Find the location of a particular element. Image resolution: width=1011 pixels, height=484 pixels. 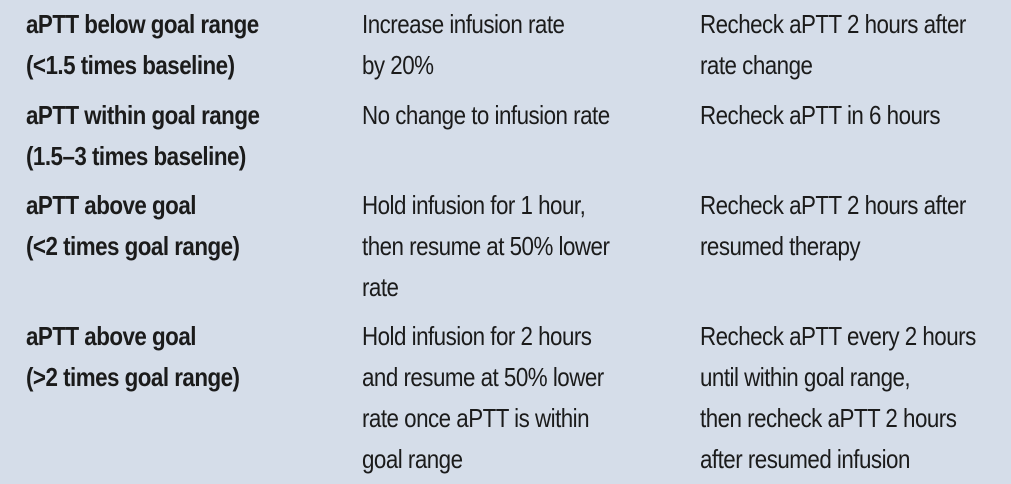

followup-text: Recheck aPTT every 2 hours is located at coordinates (838, 336).